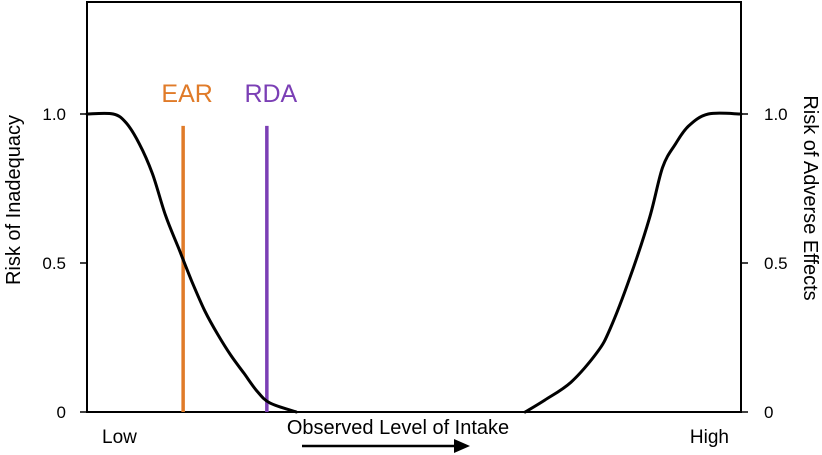  I want to click on x-axis-title: Observed Level of Intake, so click(398, 428).